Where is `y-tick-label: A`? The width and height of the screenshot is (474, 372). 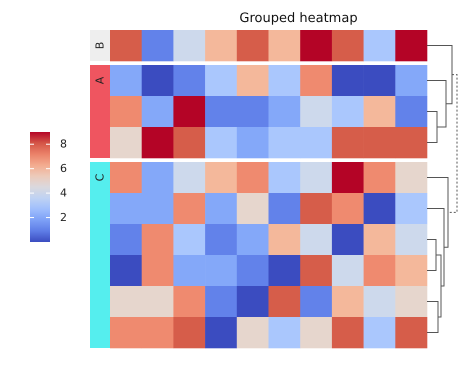
y-tick-label: A is located at coordinates (100, 80).